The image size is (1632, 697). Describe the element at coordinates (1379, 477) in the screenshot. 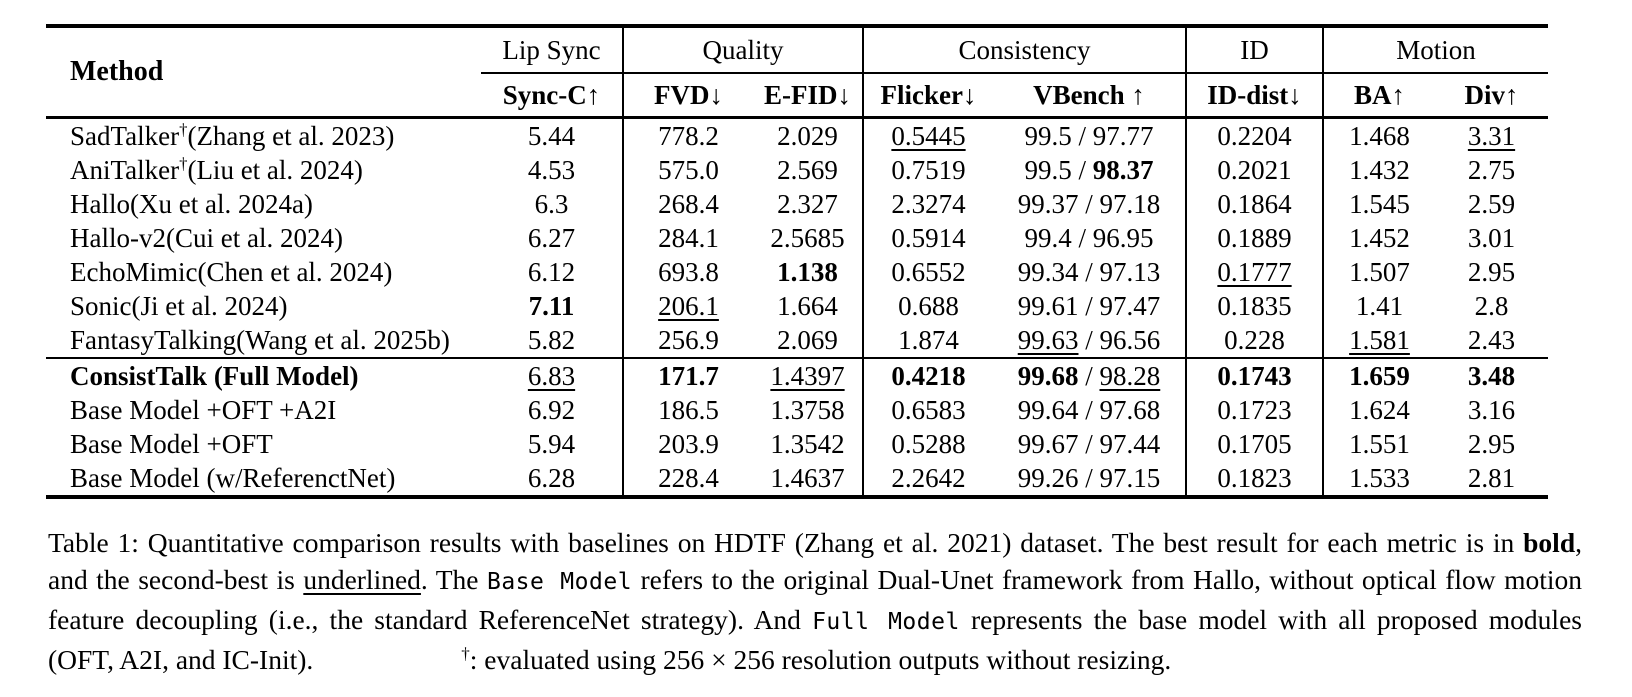

I see `text-part: 1.533` at that location.